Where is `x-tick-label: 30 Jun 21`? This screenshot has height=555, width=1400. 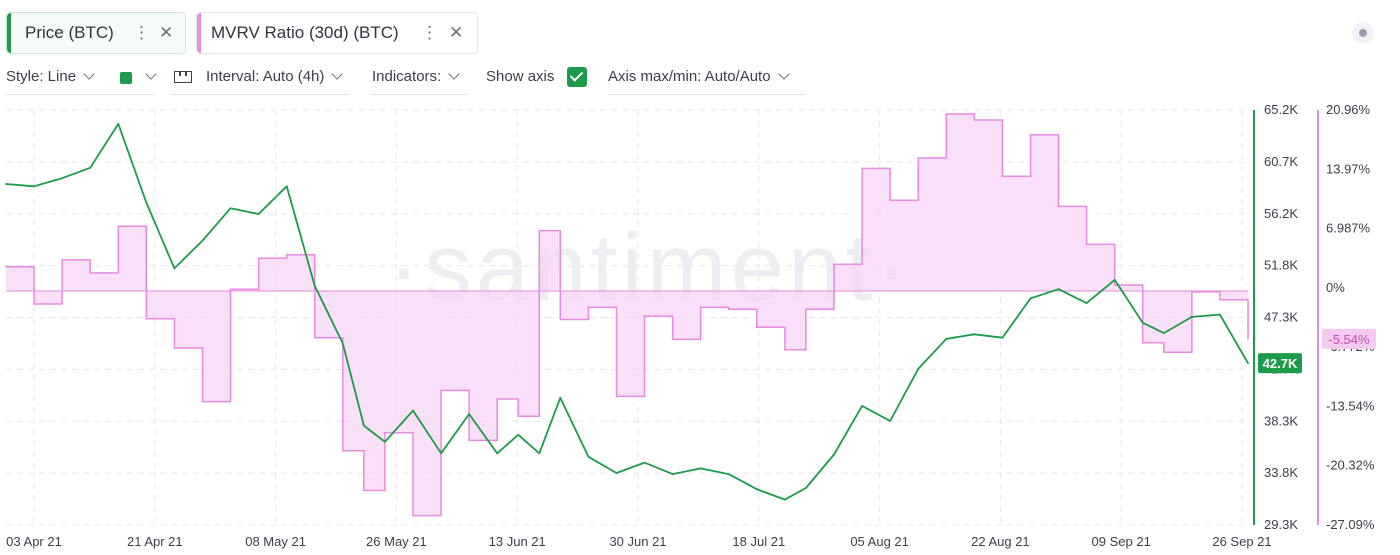
x-tick-label: 30 Jun 21 is located at coordinates (637, 541).